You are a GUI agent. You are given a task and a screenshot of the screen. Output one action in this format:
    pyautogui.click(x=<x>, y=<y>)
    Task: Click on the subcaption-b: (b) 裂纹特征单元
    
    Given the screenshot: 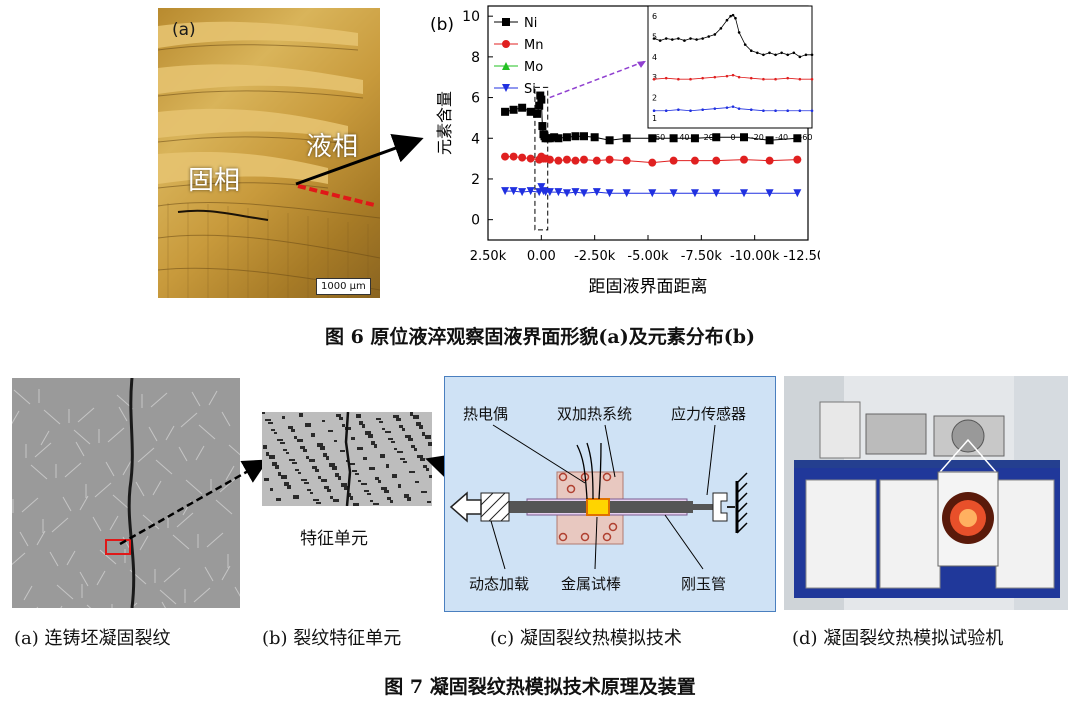 What is the action you would take?
    pyautogui.click(x=332, y=638)
    